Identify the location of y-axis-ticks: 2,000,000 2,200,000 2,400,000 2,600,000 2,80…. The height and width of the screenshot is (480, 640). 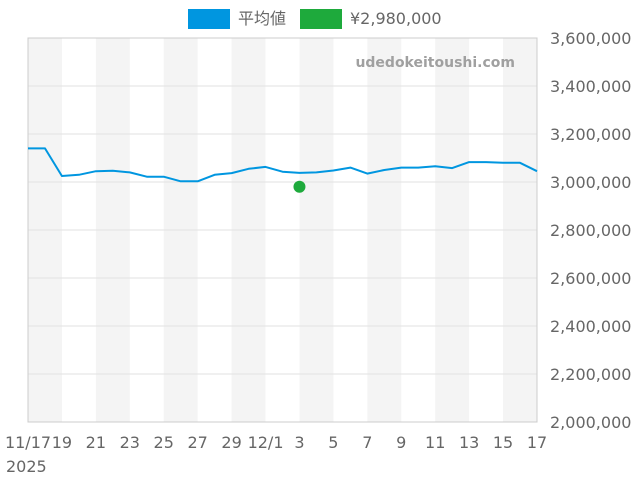
(590, 230).